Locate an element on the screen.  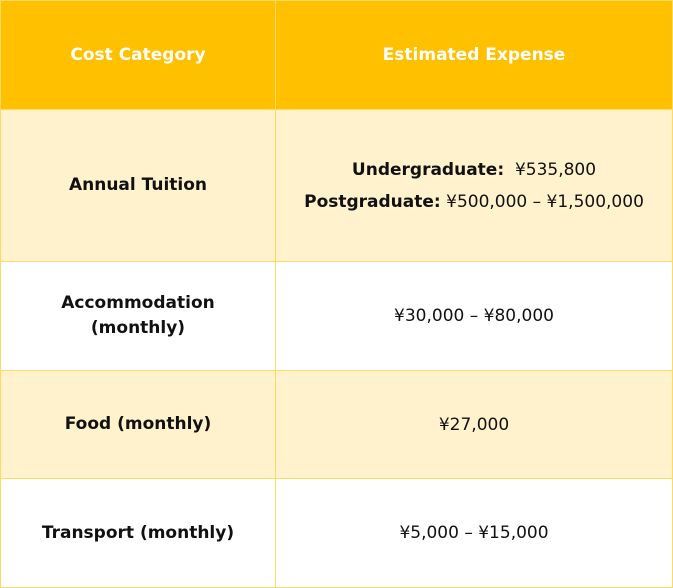
expense-label: Postgraduate: is located at coordinates (372, 201).